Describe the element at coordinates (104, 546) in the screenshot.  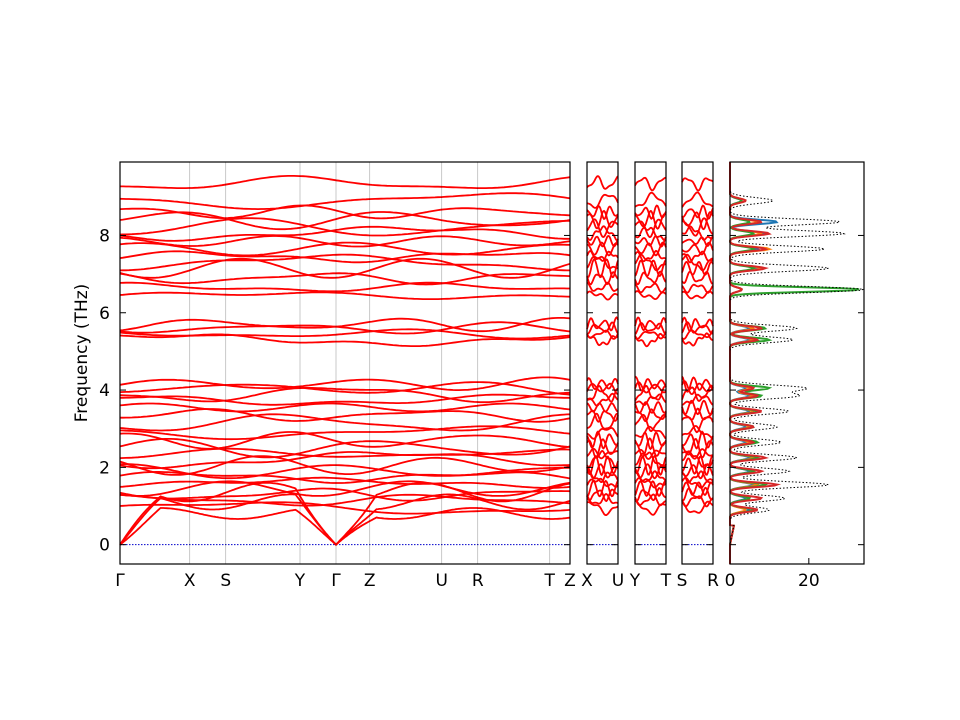
I see `y-tick-label: 0` at that location.